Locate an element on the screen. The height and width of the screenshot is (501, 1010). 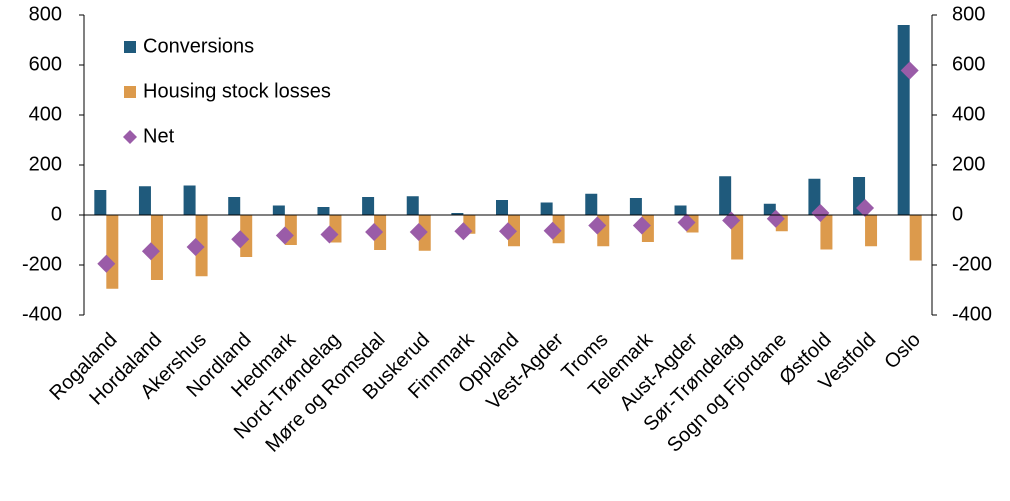
y2-tick-label: 800 is located at coordinates (968, 14).